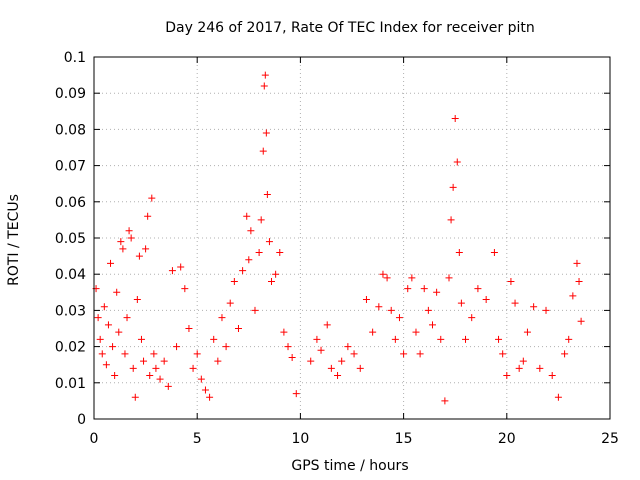 The height and width of the screenshot is (480, 640). Describe the element at coordinates (70, 130) in the screenshot. I see `y-tick-label: 0.08` at that location.